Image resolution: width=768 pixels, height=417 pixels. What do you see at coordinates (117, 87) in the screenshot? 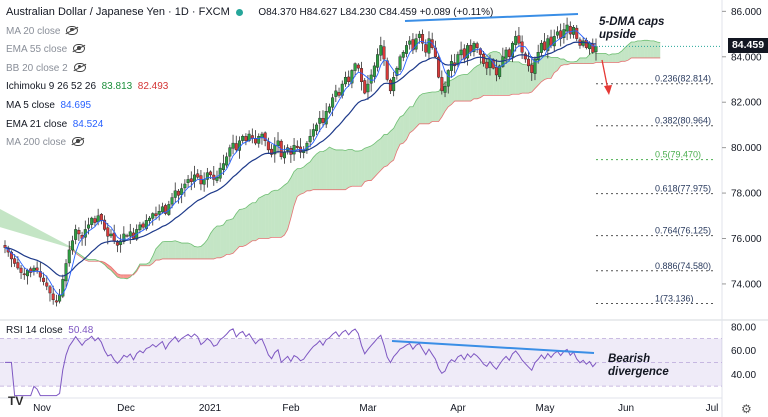
I see `ichimoku-value-a: 83.813` at bounding box center [117, 87].